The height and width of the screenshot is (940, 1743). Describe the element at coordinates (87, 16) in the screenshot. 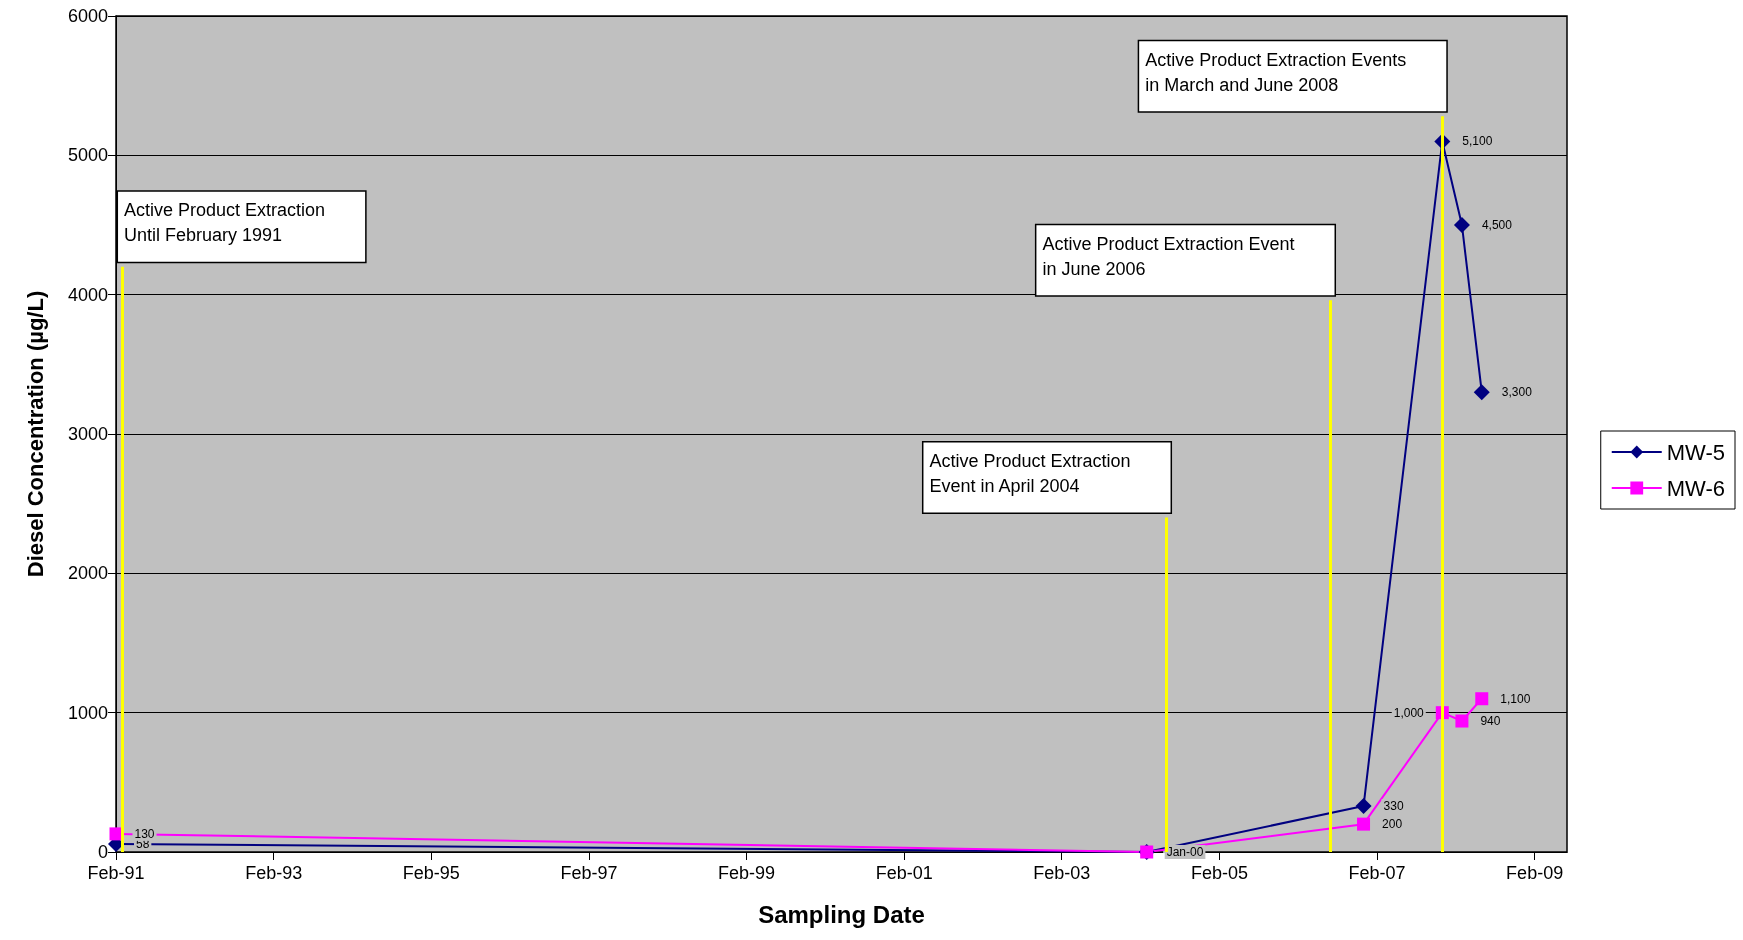

I see `y-tick-label: 6000` at that location.